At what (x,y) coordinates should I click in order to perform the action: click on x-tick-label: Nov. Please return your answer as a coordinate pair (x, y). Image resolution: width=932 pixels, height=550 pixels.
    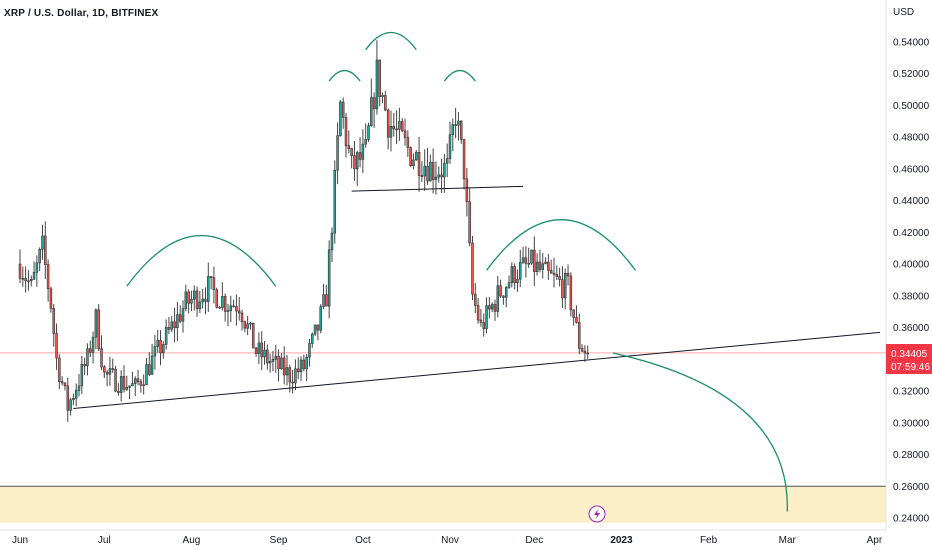
    Looking at the image, I should click on (450, 540).